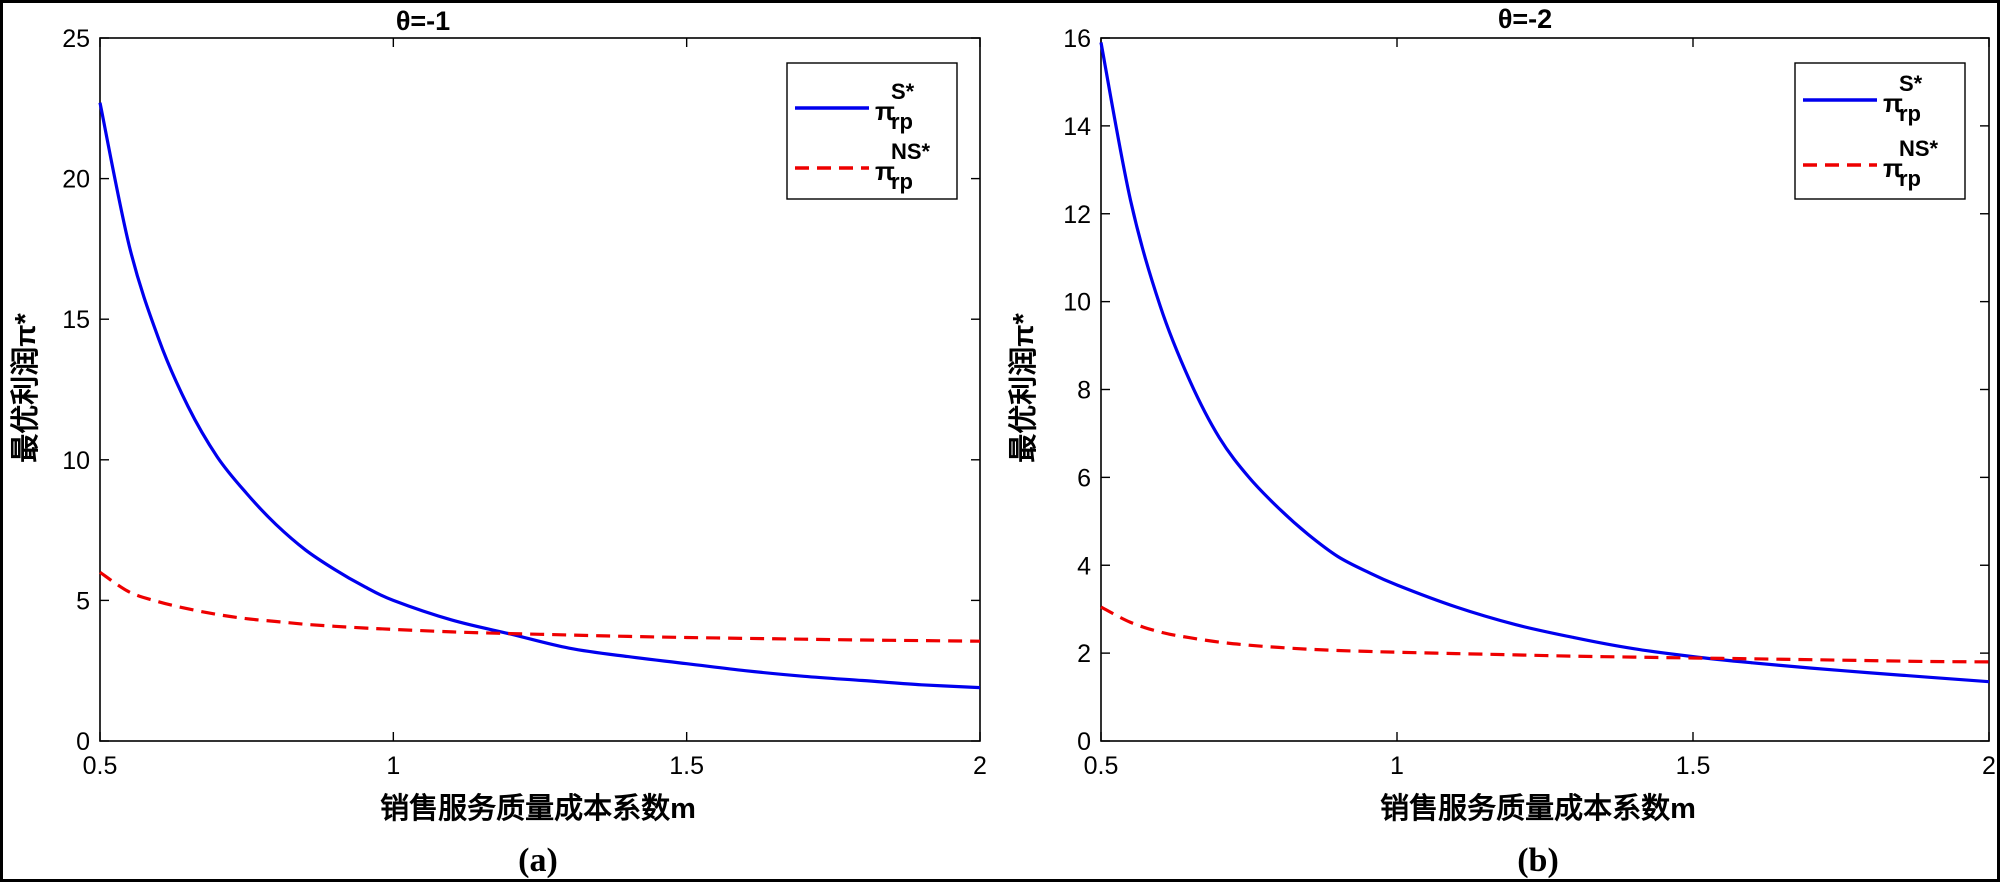 This screenshot has width=2000, height=884. What do you see at coordinates (1023, 388) in the screenshot?
I see `y-axis-label-b: 最优利润π*` at bounding box center [1023, 388].